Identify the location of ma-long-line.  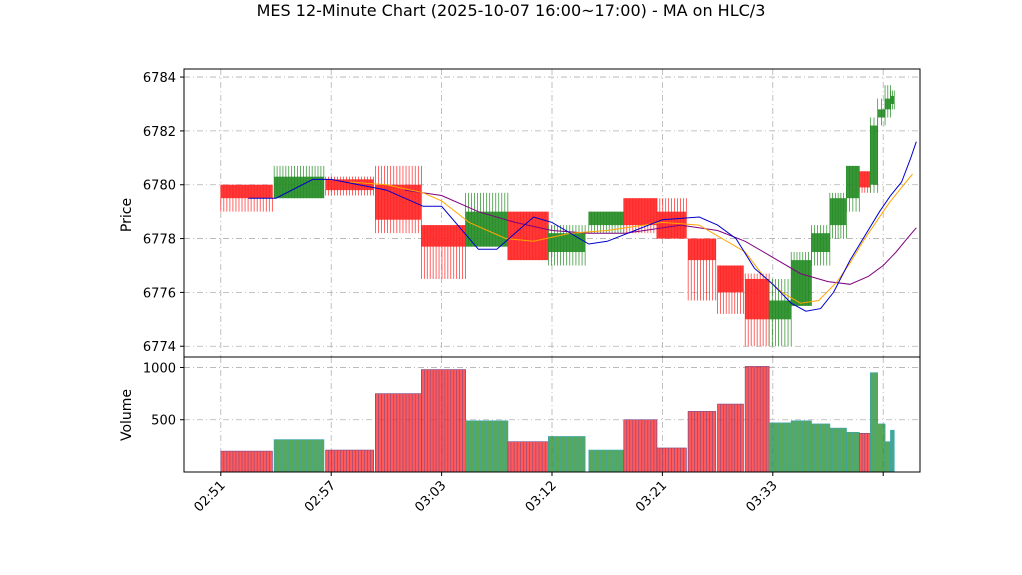
(660, 237).